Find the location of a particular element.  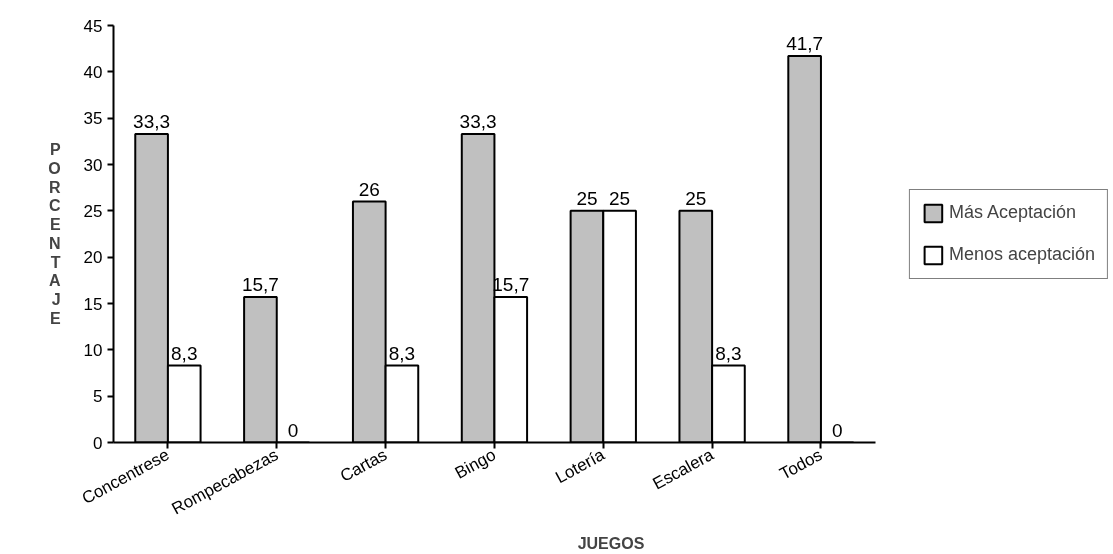

y-tick-label: 10 is located at coordinates (93, 350).